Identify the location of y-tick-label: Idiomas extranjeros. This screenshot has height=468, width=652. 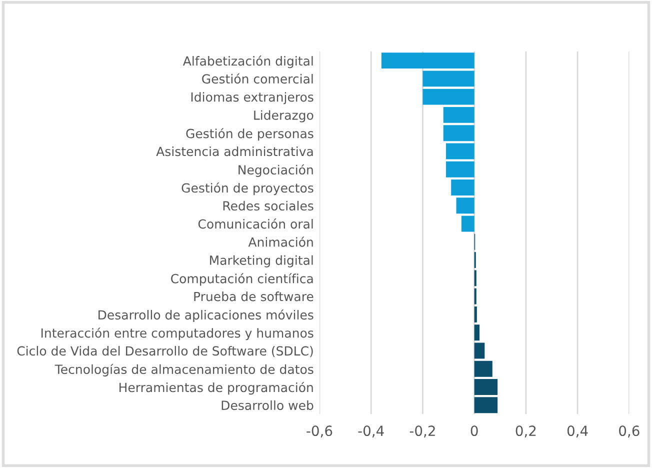
(252, 98).